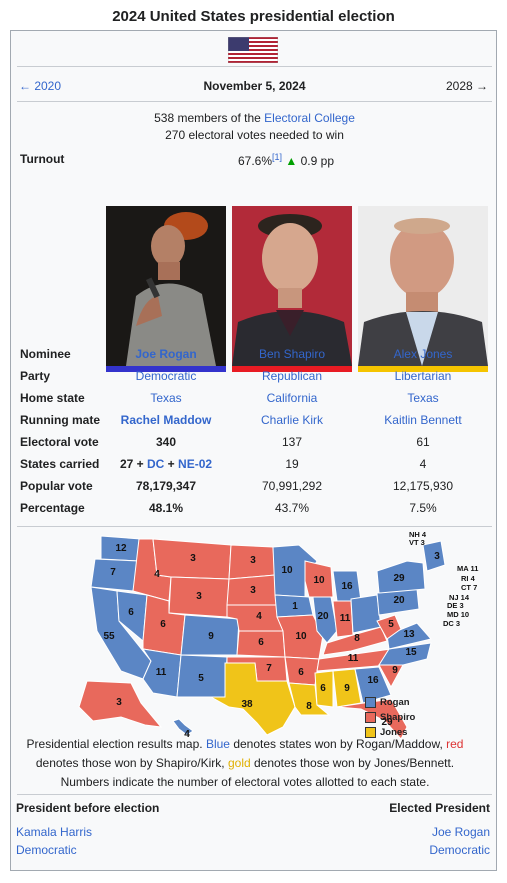  Describe the element at coordinates (468, 578) in the screenshot. I see `small-state-label-ri: RI 4` at that location.